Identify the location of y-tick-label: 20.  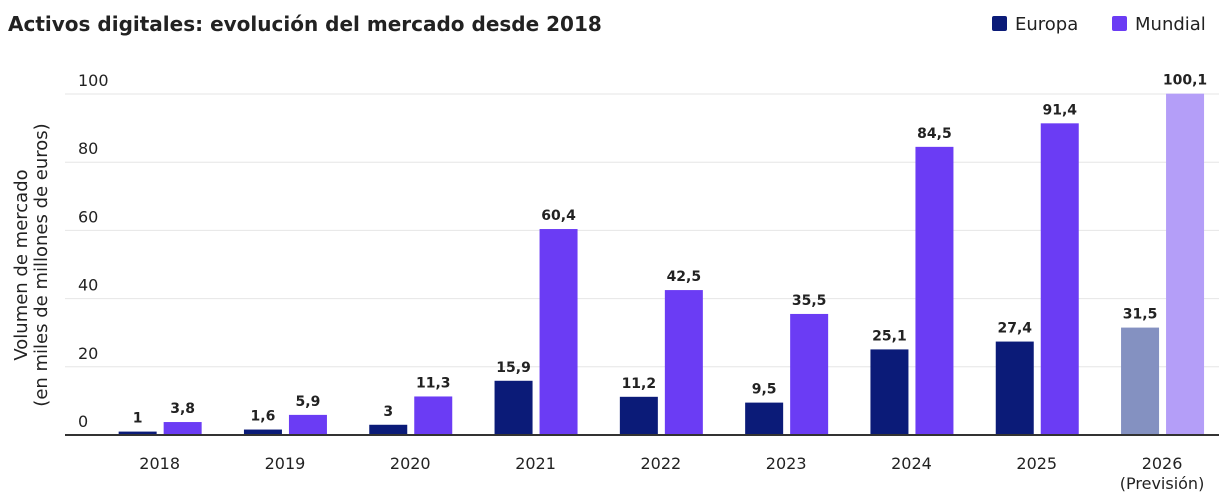
(88, 353).